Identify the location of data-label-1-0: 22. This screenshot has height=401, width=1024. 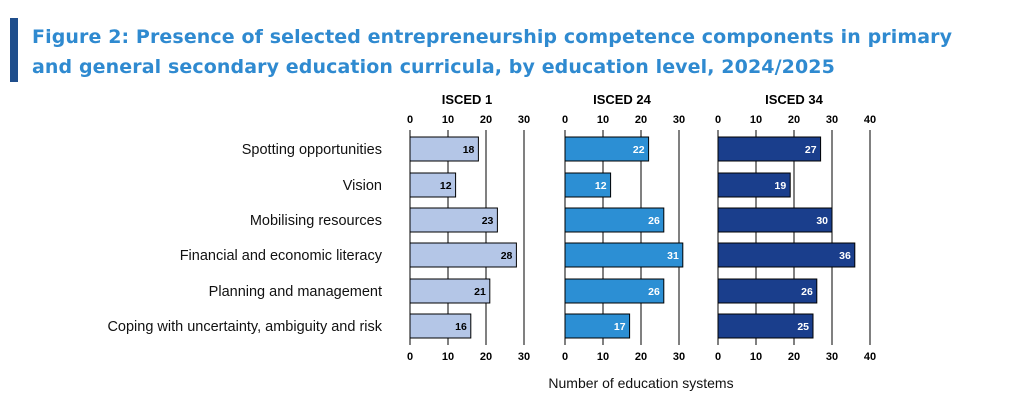
(639, 150).